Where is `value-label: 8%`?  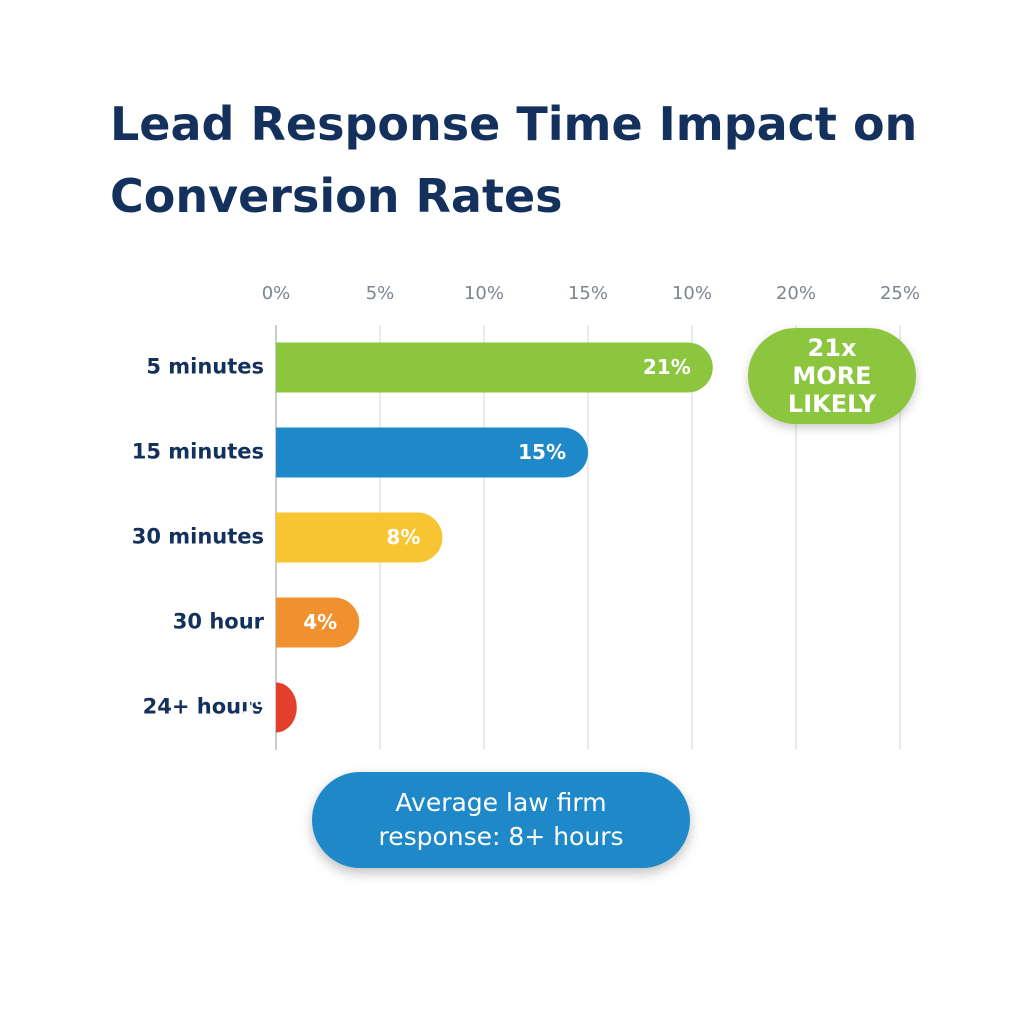 value-label: 8% is located at coordinates (403, 537).